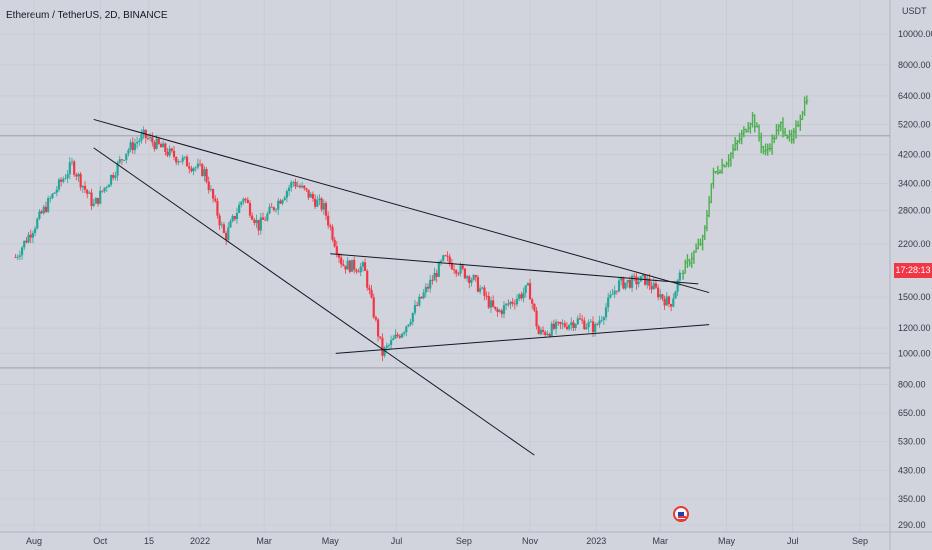 Image resolution: width=932 pixels, height=550 pixels. I want to click on price-tick-label: 5200.00, so click(914, 125).